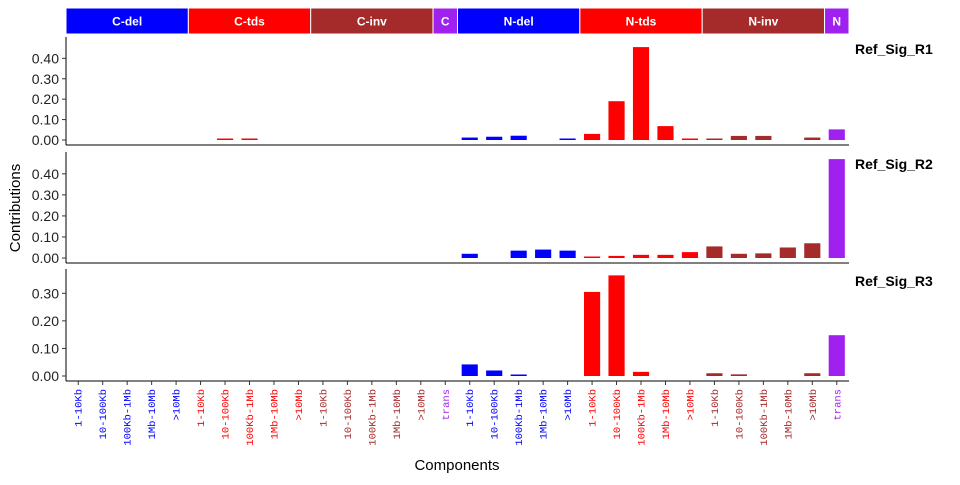 The height and width of the screenshot is (485, 960). I want to click on y-axis-title: Contributions, so click(15, 208).